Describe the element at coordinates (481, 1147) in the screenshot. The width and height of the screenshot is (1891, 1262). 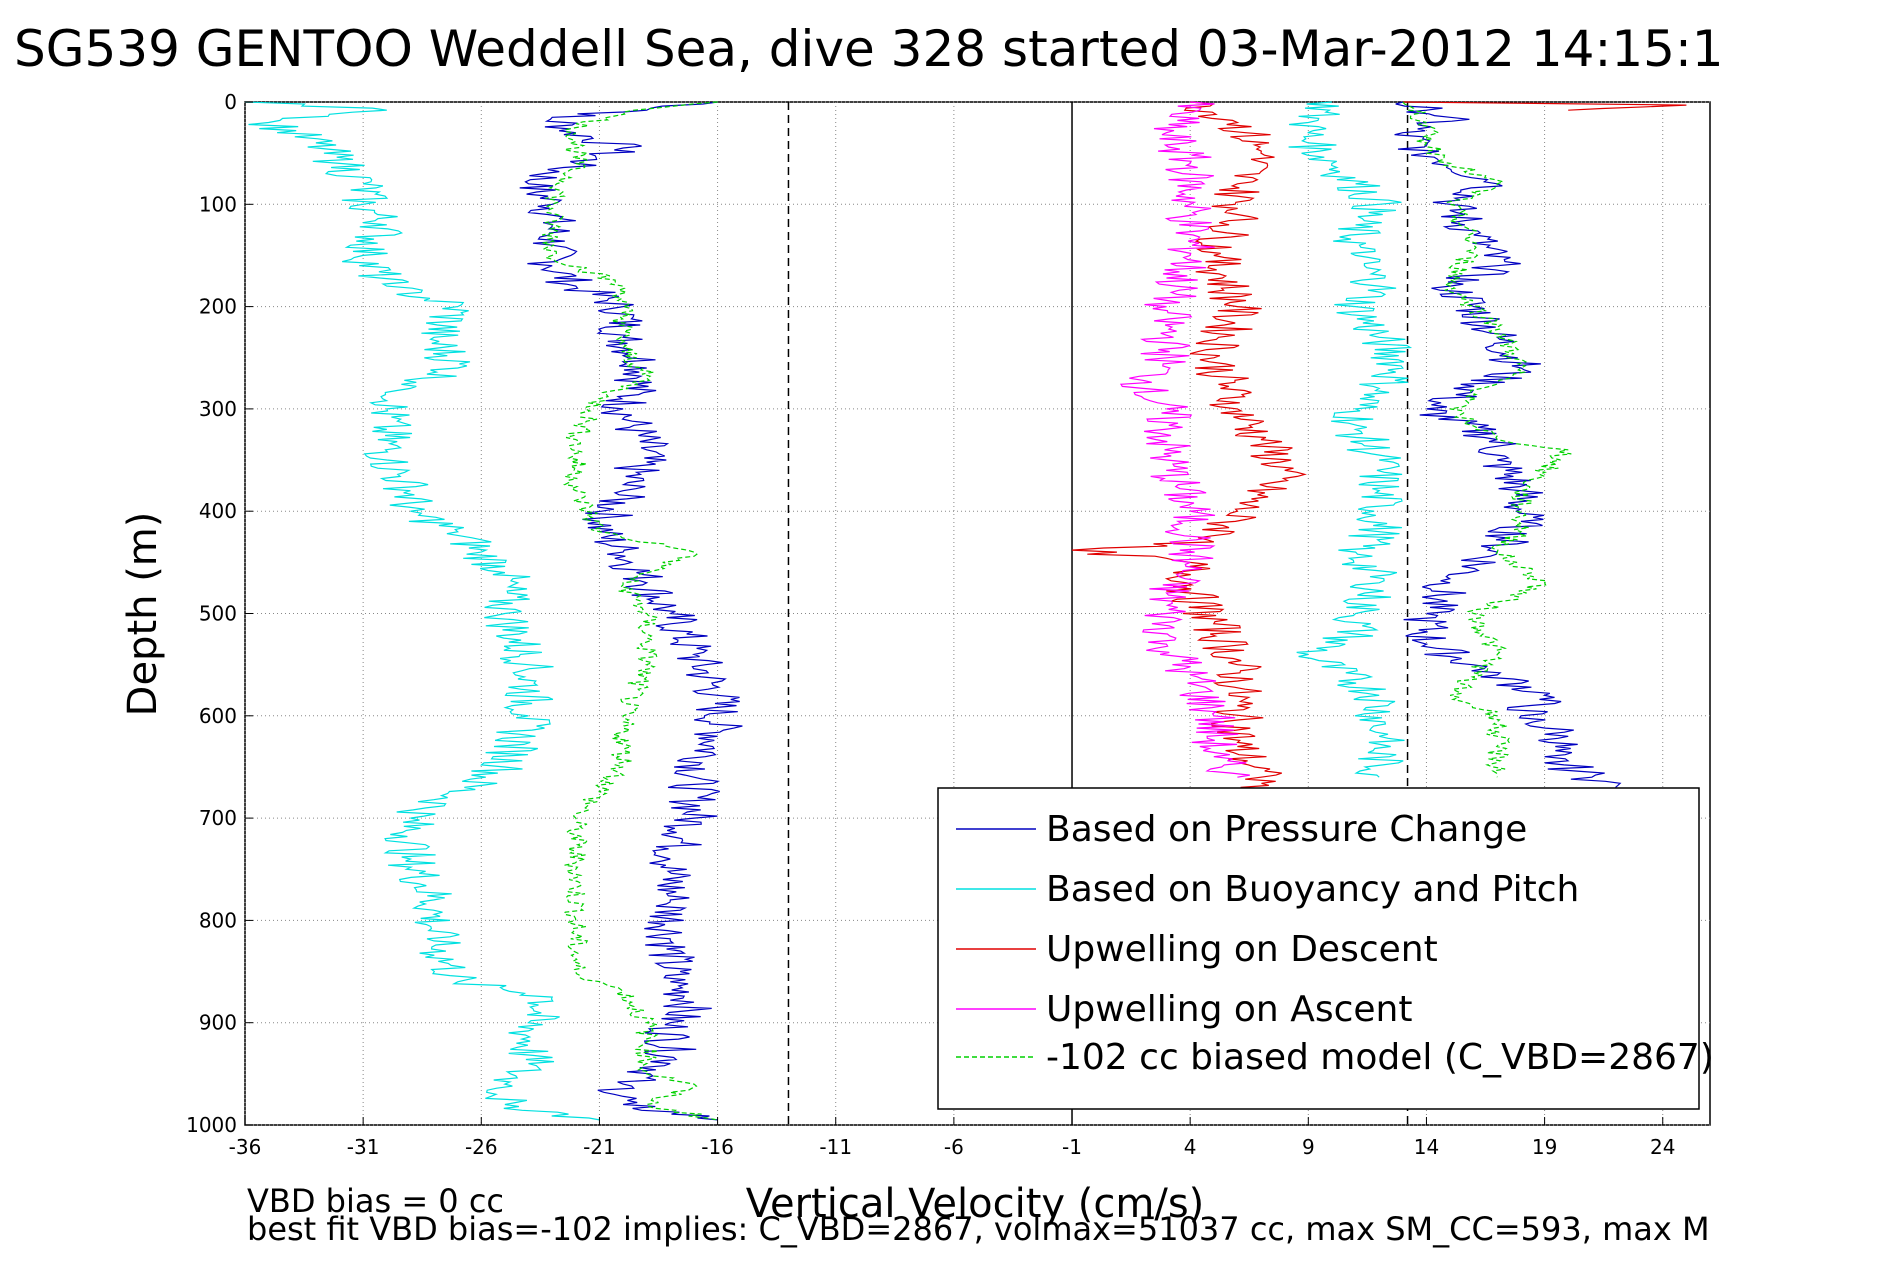
I see `x-tick-label: -26` at that location.